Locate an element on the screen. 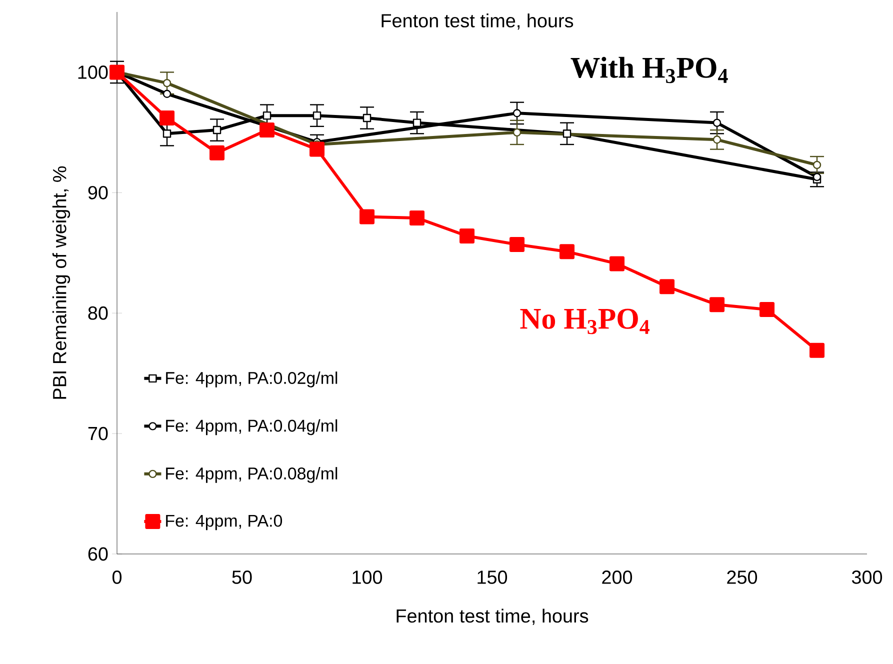  y-tick-label: 100 is located at coordinates (93, 72).